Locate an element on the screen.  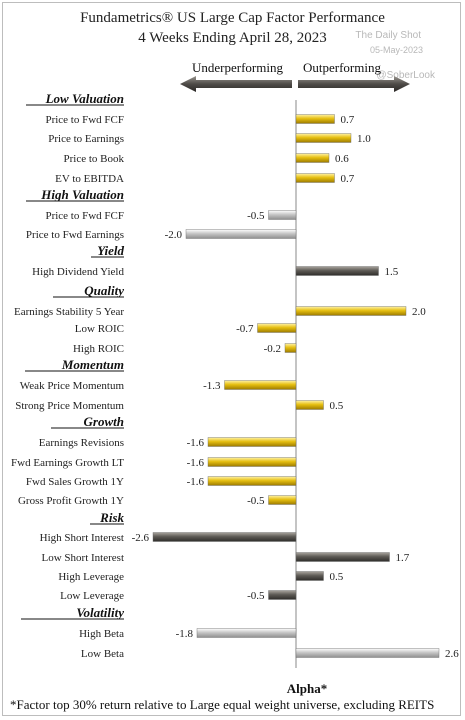
group-heading: Momentum is located at coordinates (92, 364).